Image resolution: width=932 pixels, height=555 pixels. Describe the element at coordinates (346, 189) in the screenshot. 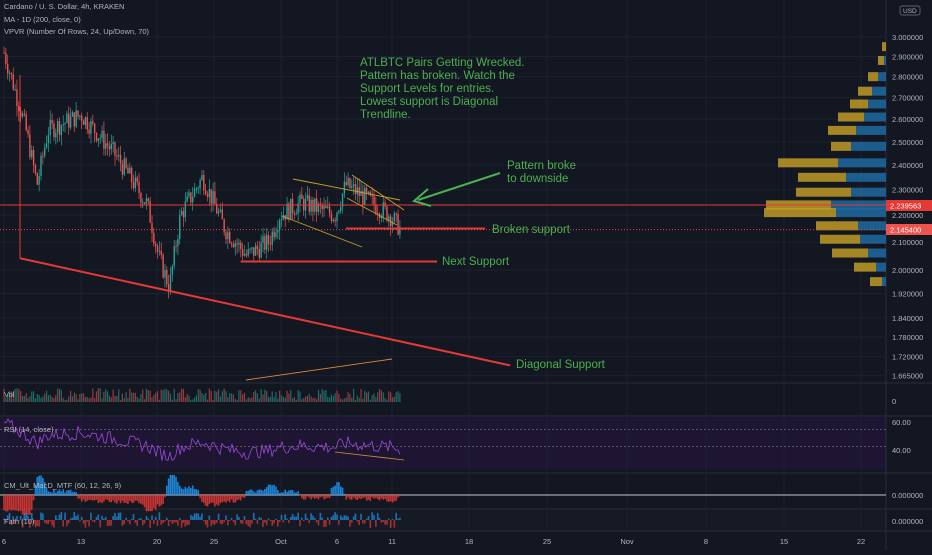

I see `channel-upper-line` at that location.